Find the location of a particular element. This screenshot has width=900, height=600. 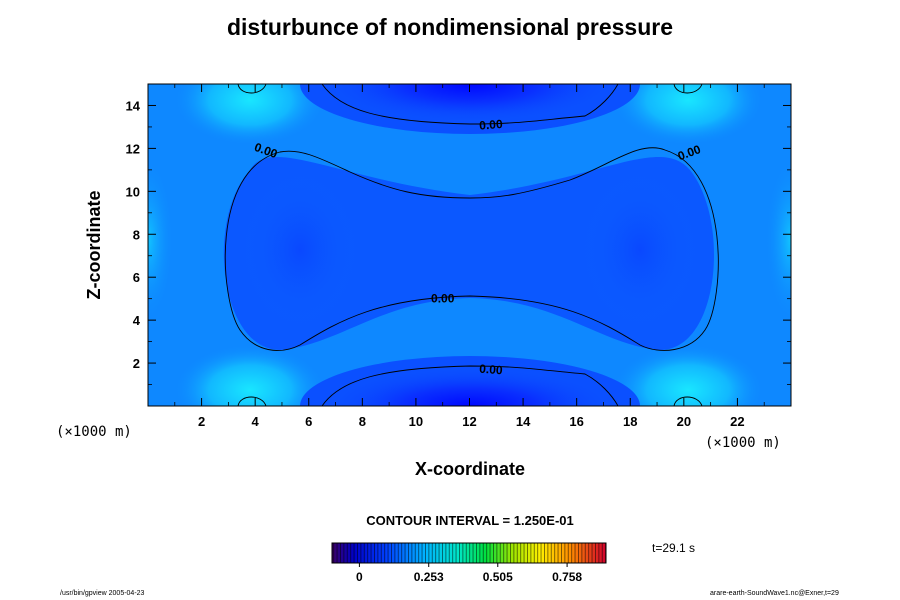

colorbar-tick-label: 0.758 is located at coordinates (567, 577).